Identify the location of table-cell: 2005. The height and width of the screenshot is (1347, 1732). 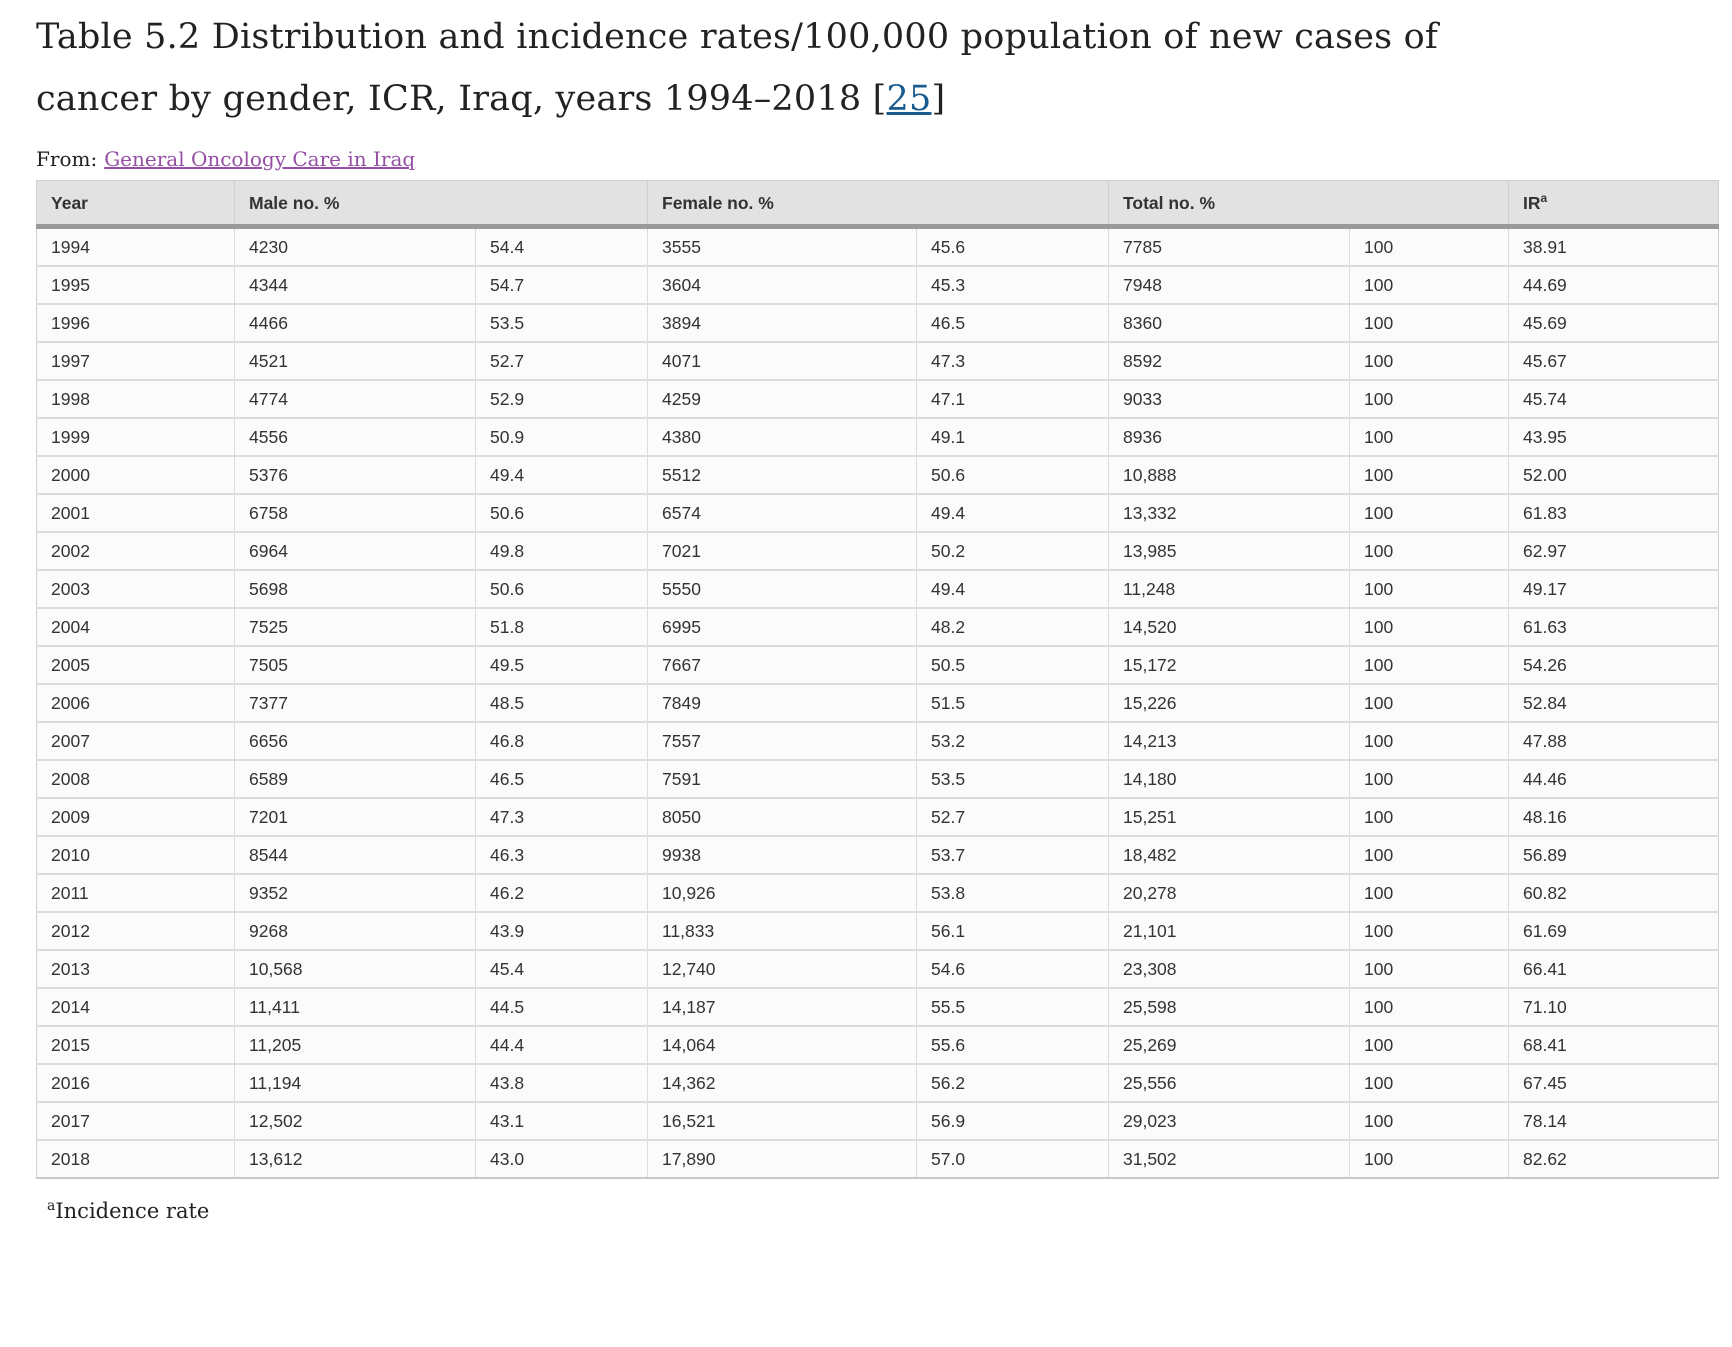
(135, 664).